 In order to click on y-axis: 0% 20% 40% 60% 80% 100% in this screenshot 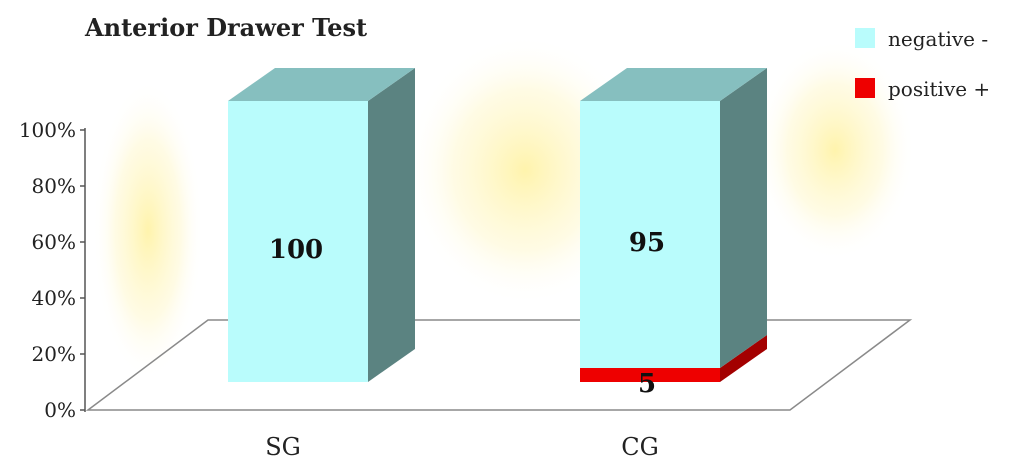, I will do `click(52, 270)`.